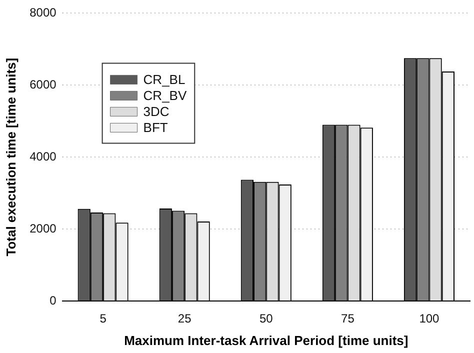  What do you see at coordinates (10, 157) in the screenshot?
I see `y-axis-title: Total execution time [time units]` at bounding box center [10, 157].